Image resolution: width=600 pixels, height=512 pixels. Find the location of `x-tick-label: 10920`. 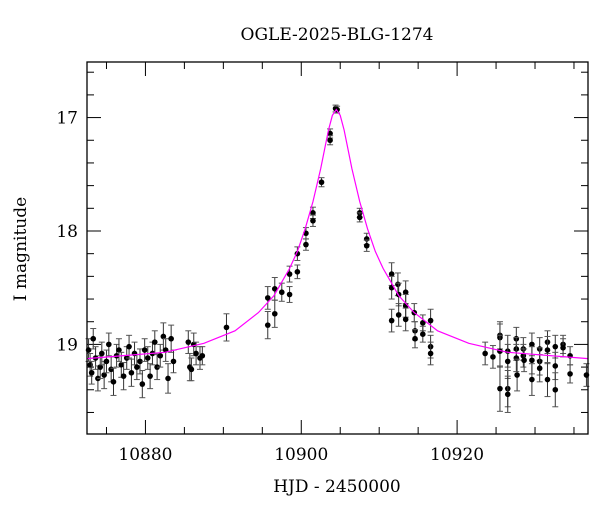

x-tick-label: 10920 is located at coordinates (457, 455).